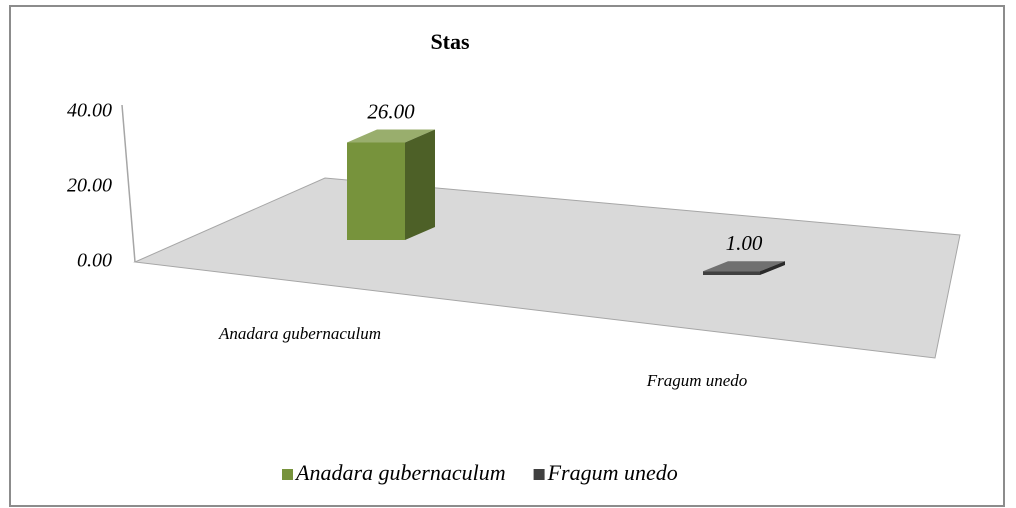 The image size is (1016, 508). What do you see at coordinates (128, 183) in the screenshot?
I see `y-axis` at bounding box center [128, 183].